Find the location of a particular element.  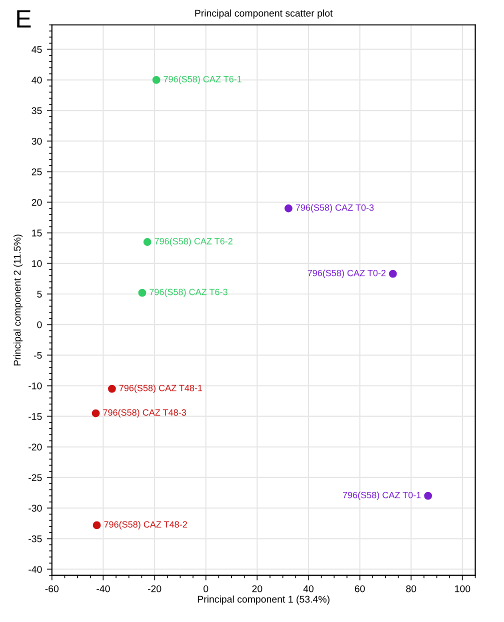

y-tick-label: 25 is located at coordinates (37, 172).